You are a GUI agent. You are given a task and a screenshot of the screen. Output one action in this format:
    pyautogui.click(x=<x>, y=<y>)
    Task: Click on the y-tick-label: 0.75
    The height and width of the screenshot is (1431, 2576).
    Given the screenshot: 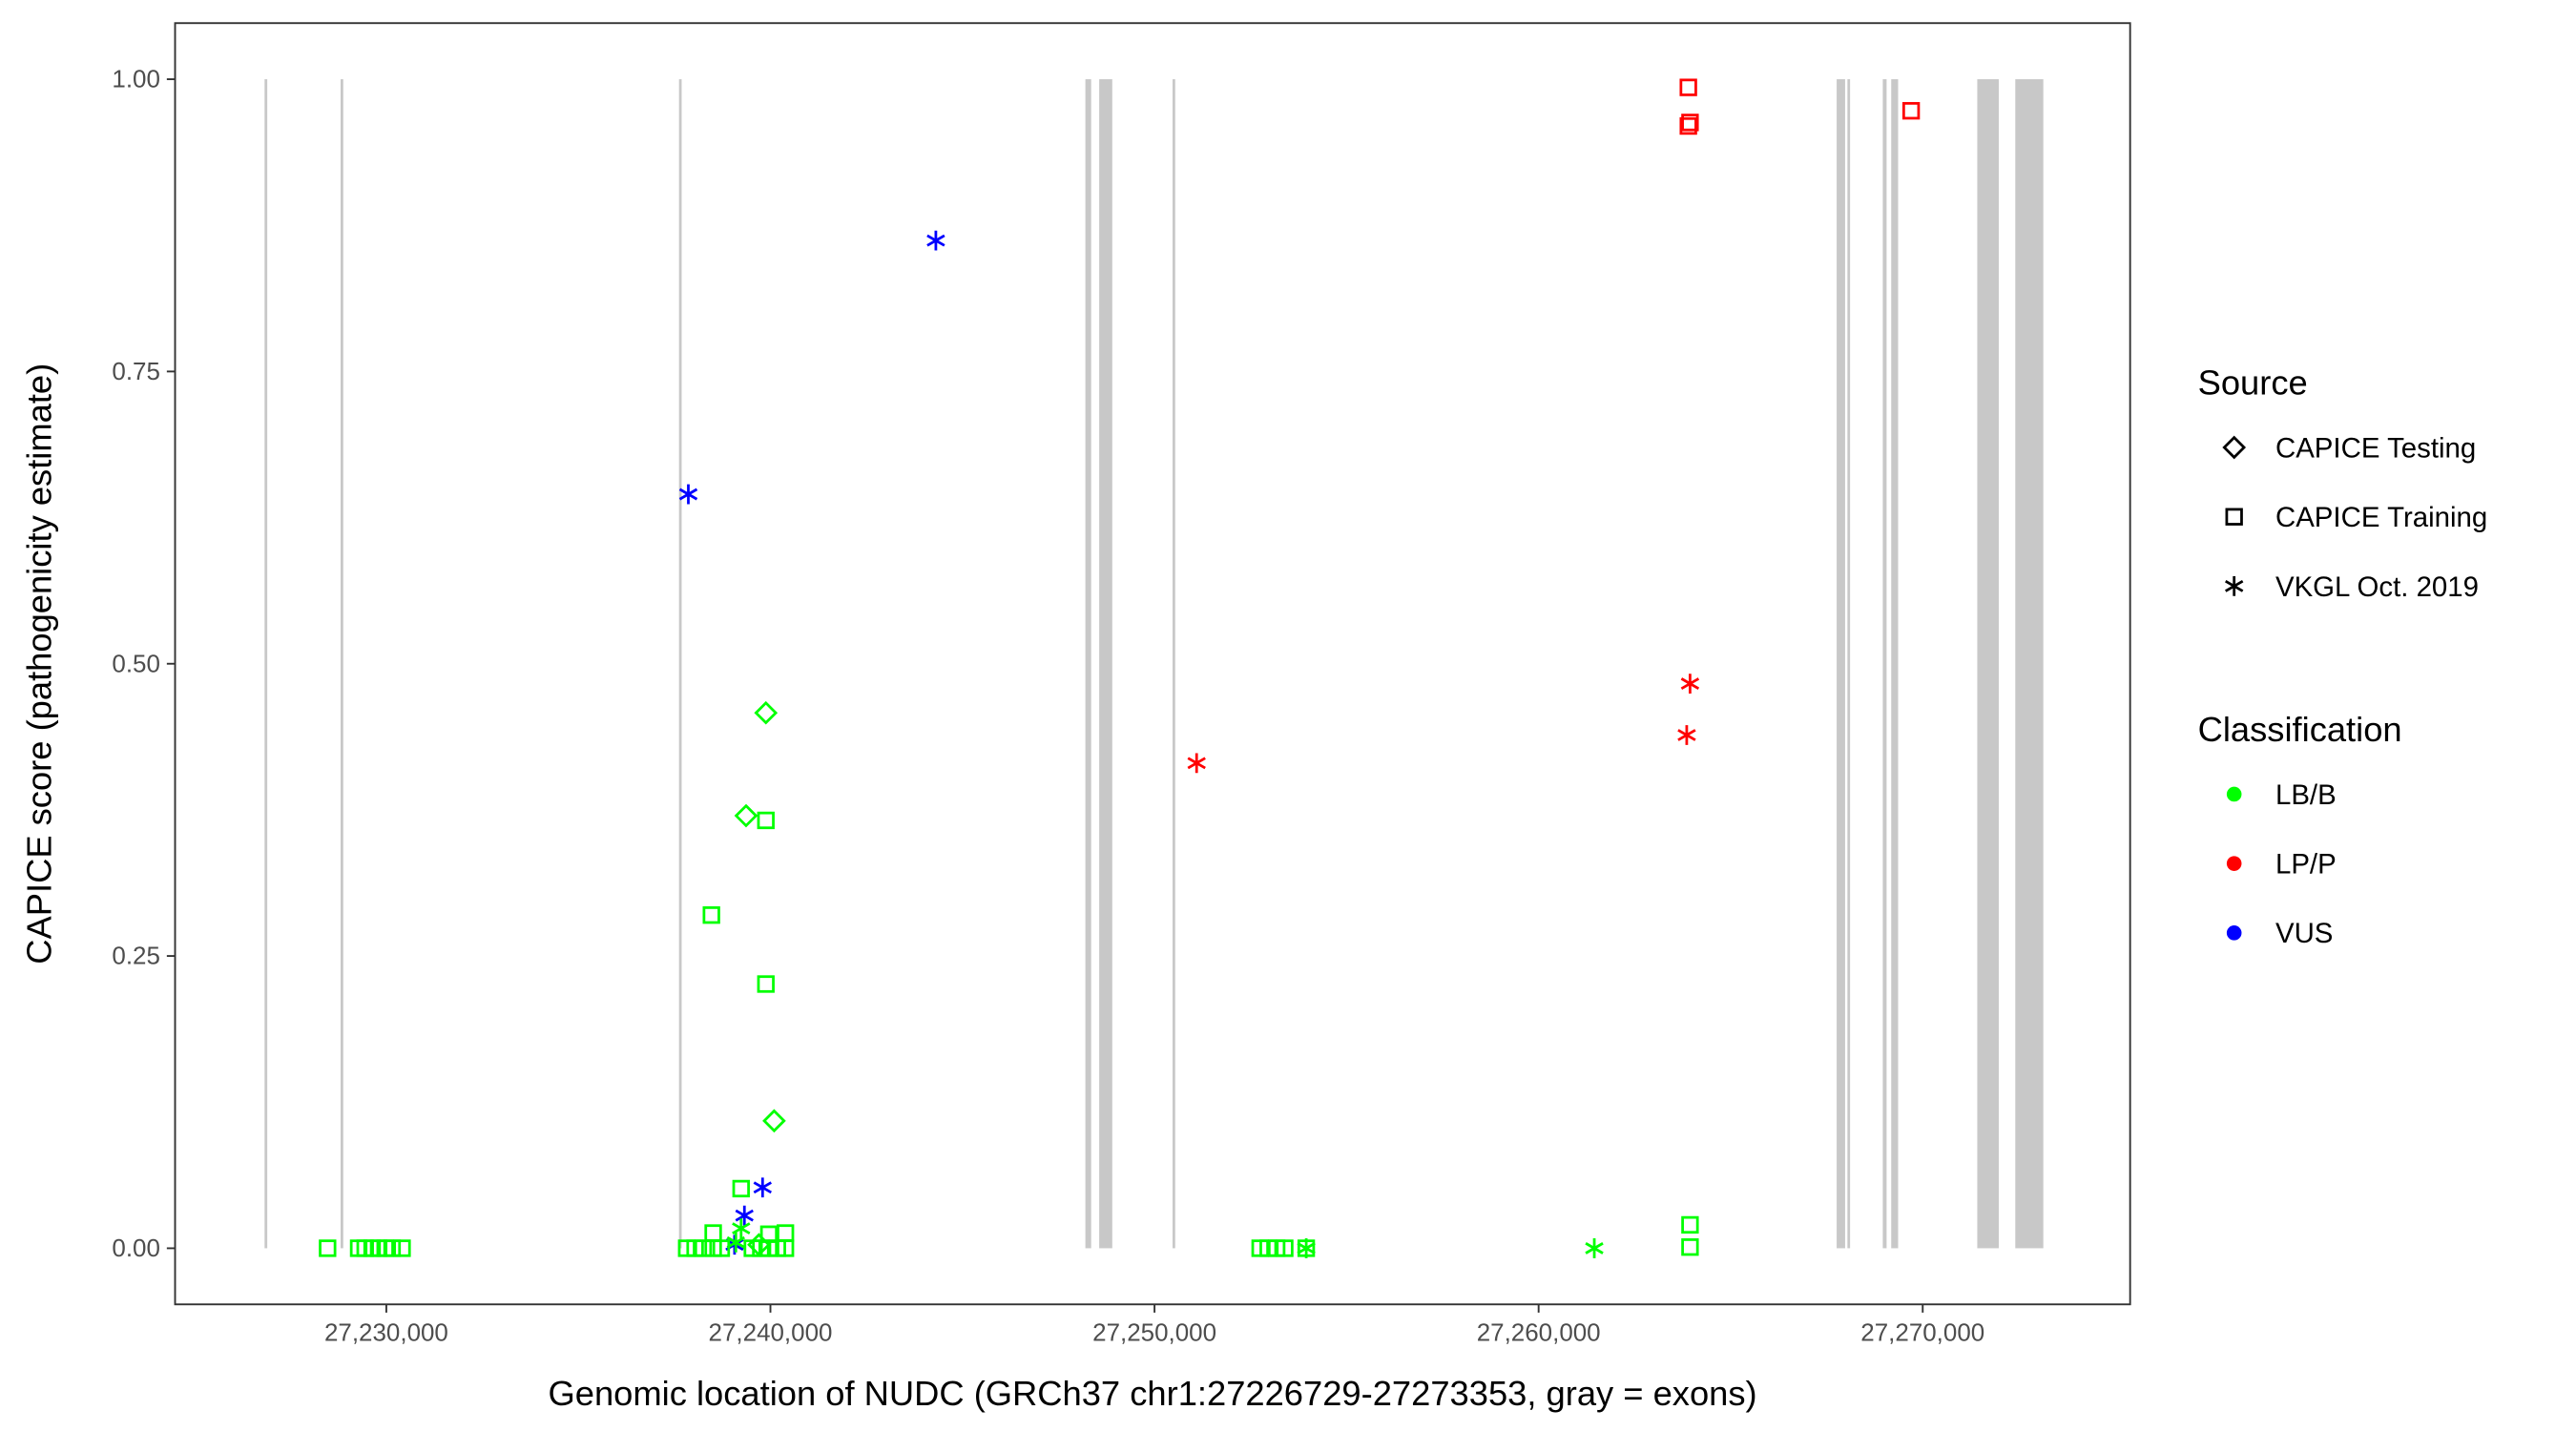 What is the action you would take?
    pyautogui.click(x=136, y=371)
    